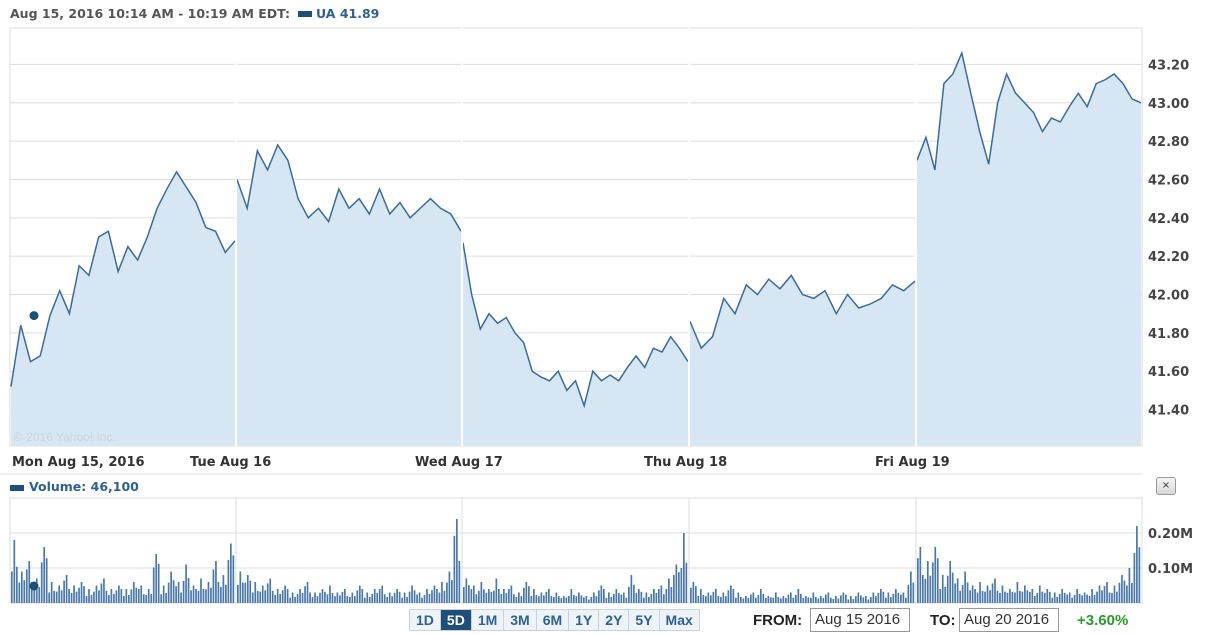  What do you see at coordinates (487, 620) in the screenshot?
I see `range-1m: 1M` at bounding box center [487, 620].